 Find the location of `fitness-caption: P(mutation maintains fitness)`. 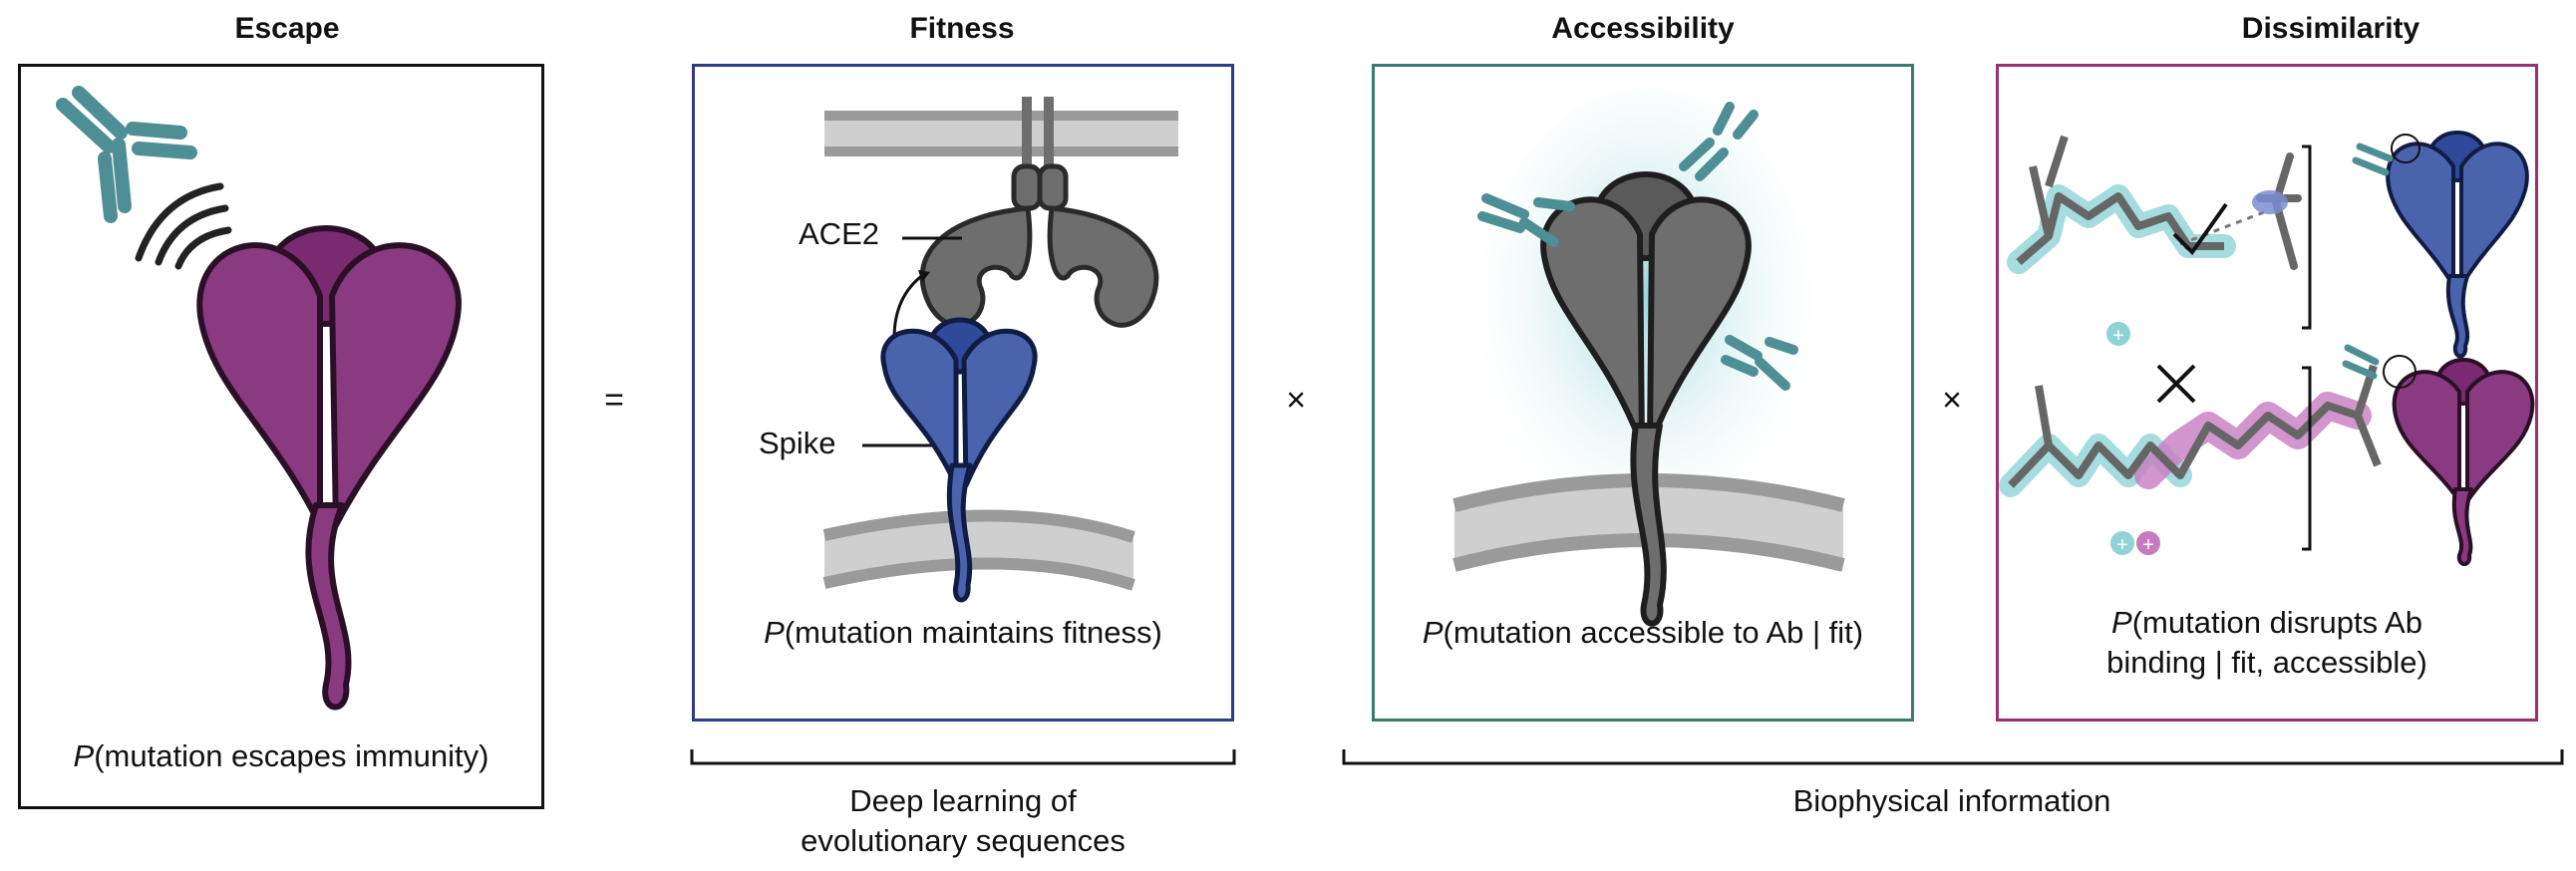

fitness-caption: P(mutation maintains fitness) is located at coordinates (963, 633).